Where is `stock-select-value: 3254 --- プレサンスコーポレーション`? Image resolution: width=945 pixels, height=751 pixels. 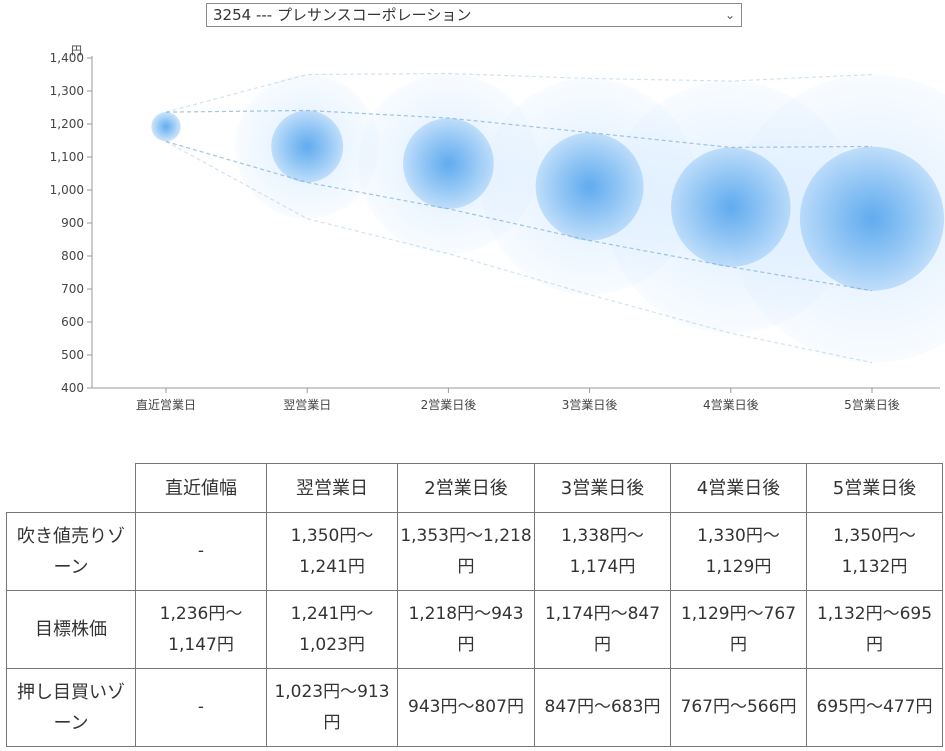 stock-select-value: 3254 --- プレサンスコーポレーション is located at coordinates (342, 15).